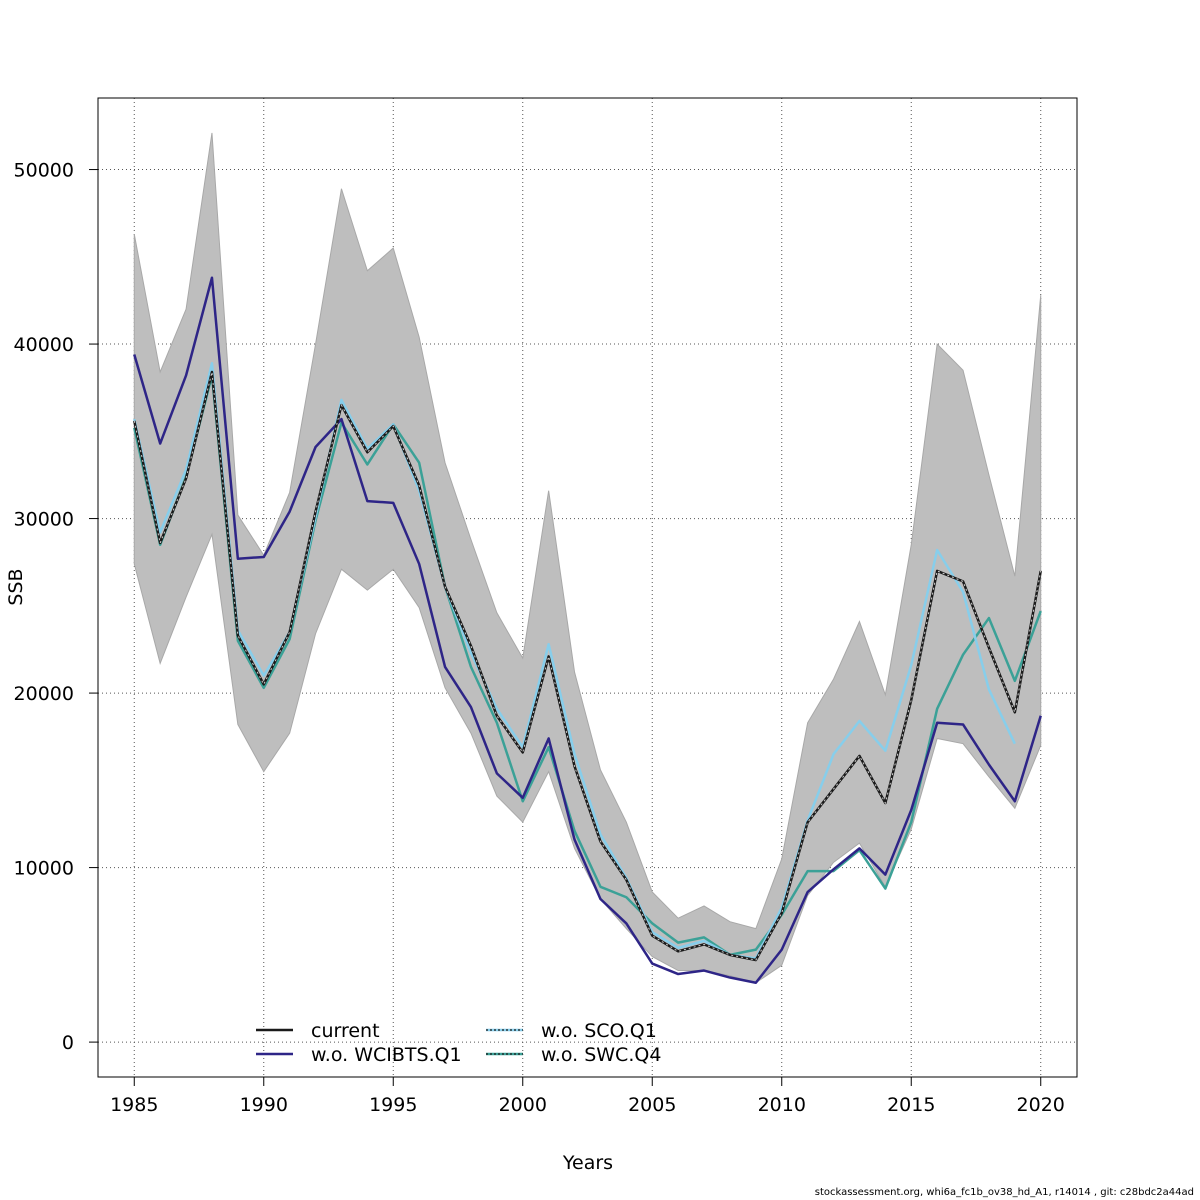 The height and width of the screenshot is (1200, 1200). I want to click on legend-label: current, so click(345, 1031).